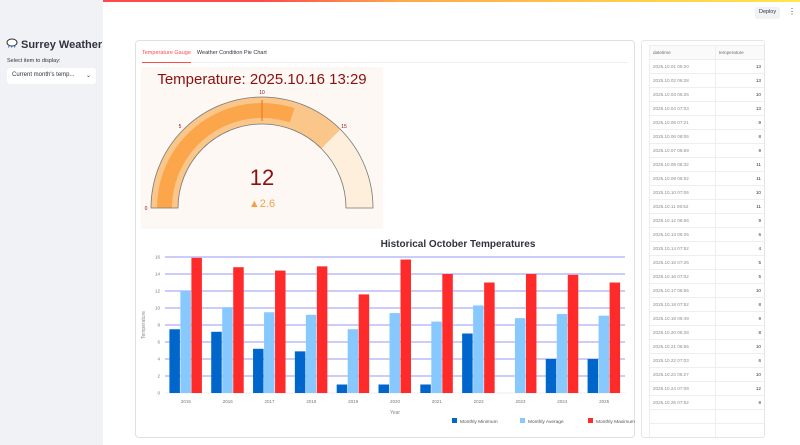 This screenshot has height=445, width=800. I want to click on column-header-datetime: datetime, so click(682, 52).